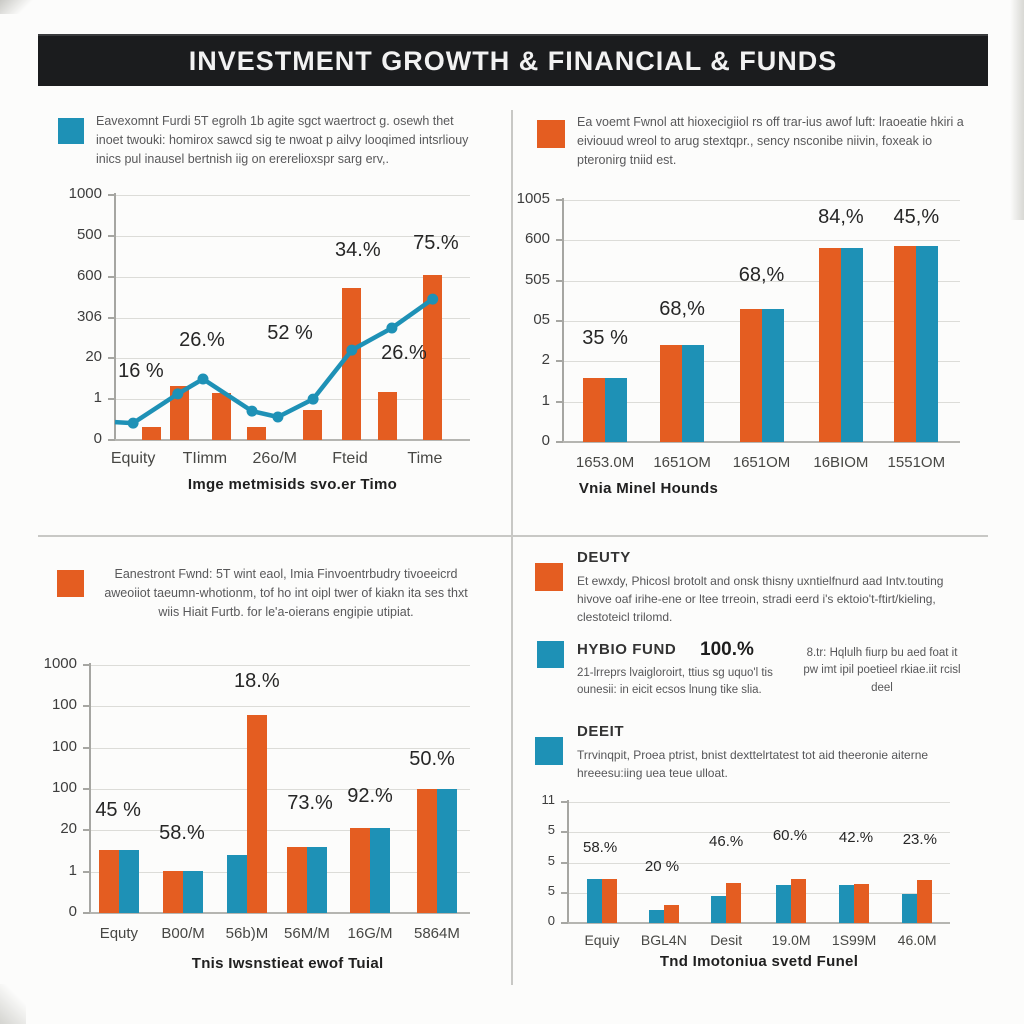  Describe the element at coordinates (287, 963) in the screenshot. I see `x-axis-title: Tnis Iwsnstieat ewof Tuial` at that location.